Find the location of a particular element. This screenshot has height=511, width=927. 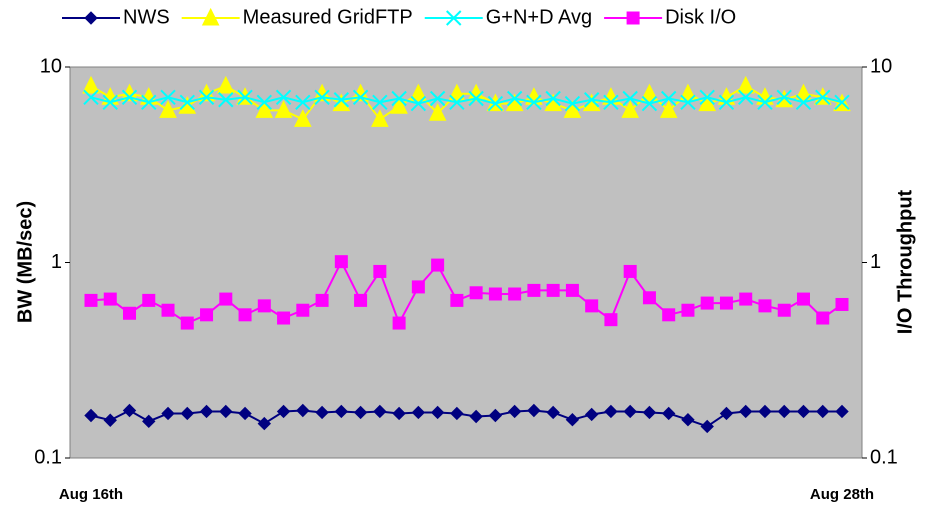

x-tick-label: Aug 28th is located at coordinates (842, 494).